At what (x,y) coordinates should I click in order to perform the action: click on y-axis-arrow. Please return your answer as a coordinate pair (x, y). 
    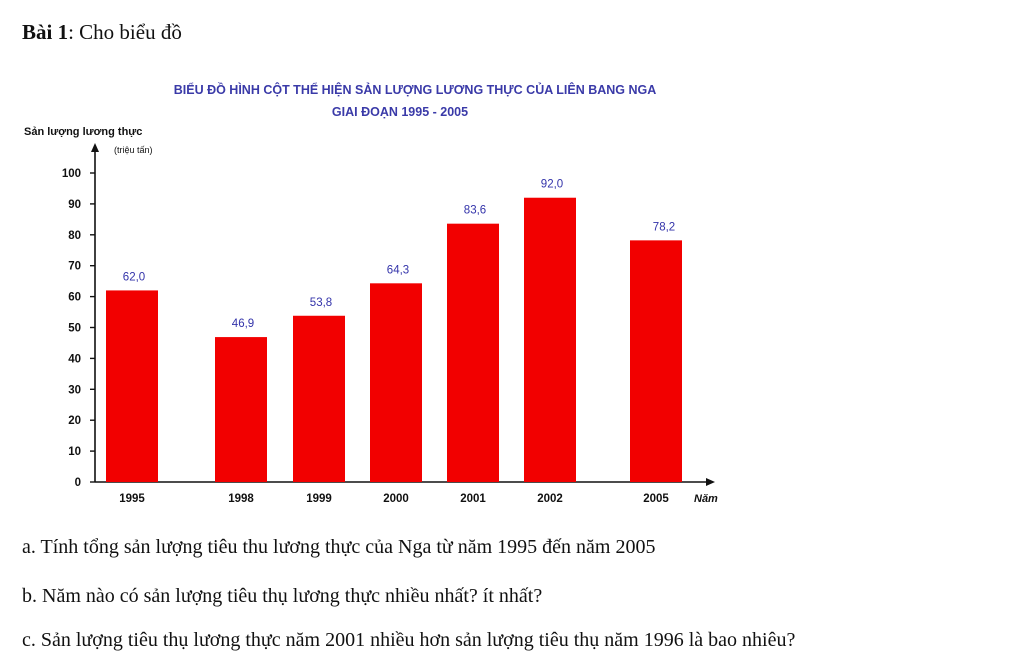
    Looking at the image, I should click on (95, 147).